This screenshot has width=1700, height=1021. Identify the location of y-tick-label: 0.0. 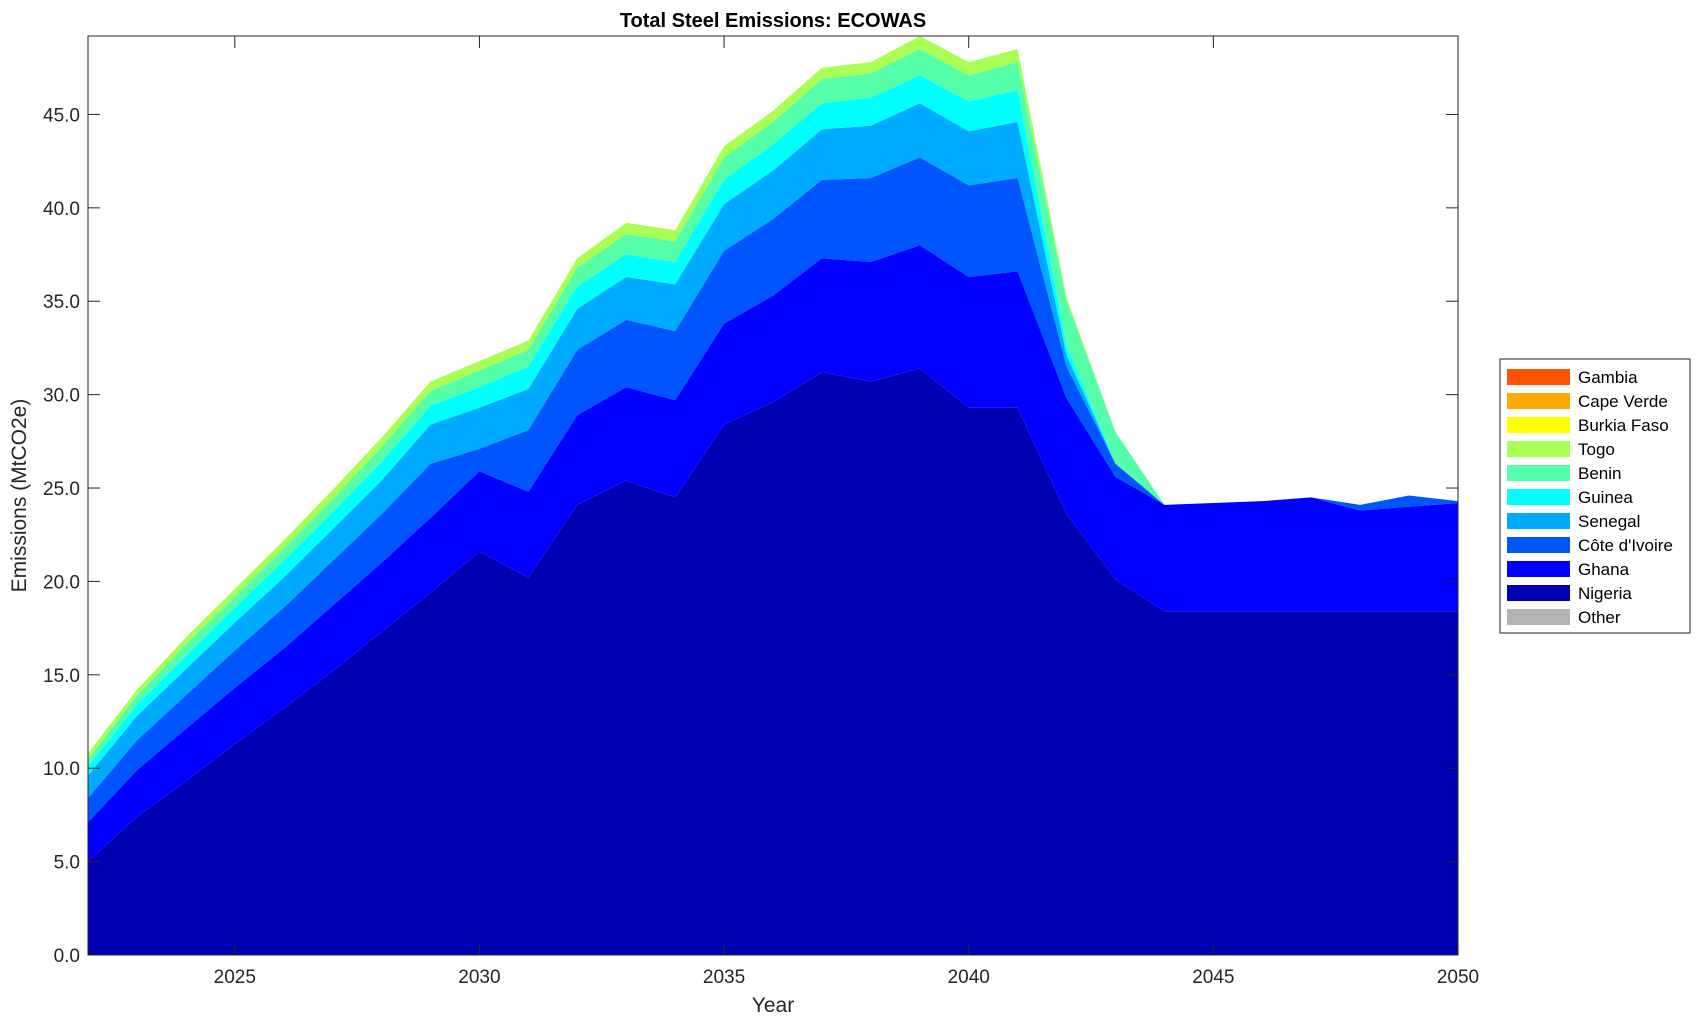
(67, 956).